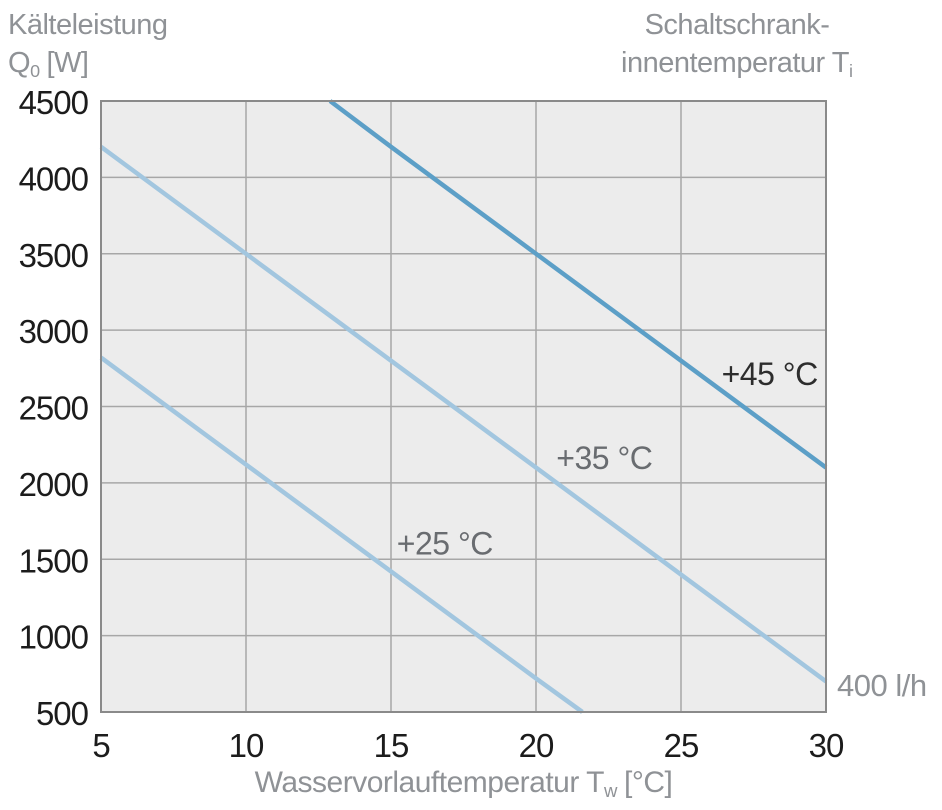  What do you see at coordinates (737, 25) in the screenshot?
I see `right-title-line1: Schaltschrank-` at bounding box center [737, 25].